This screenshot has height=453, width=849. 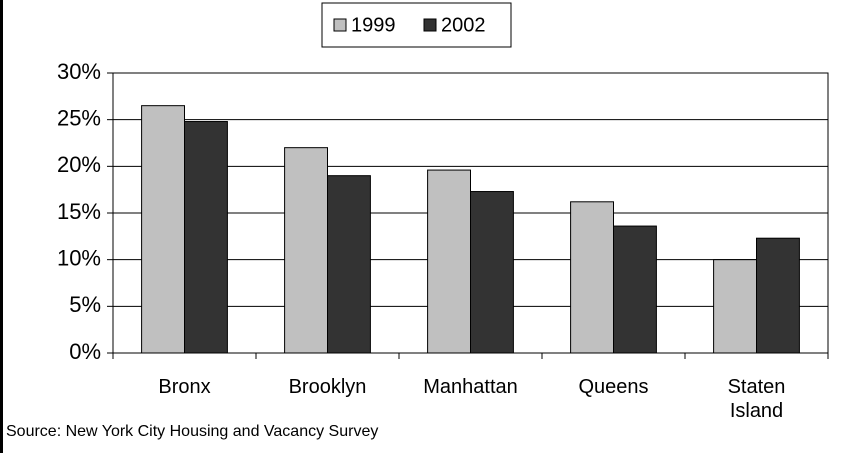 I want to click on legend-label: 2002, so click(x=463, y=25).